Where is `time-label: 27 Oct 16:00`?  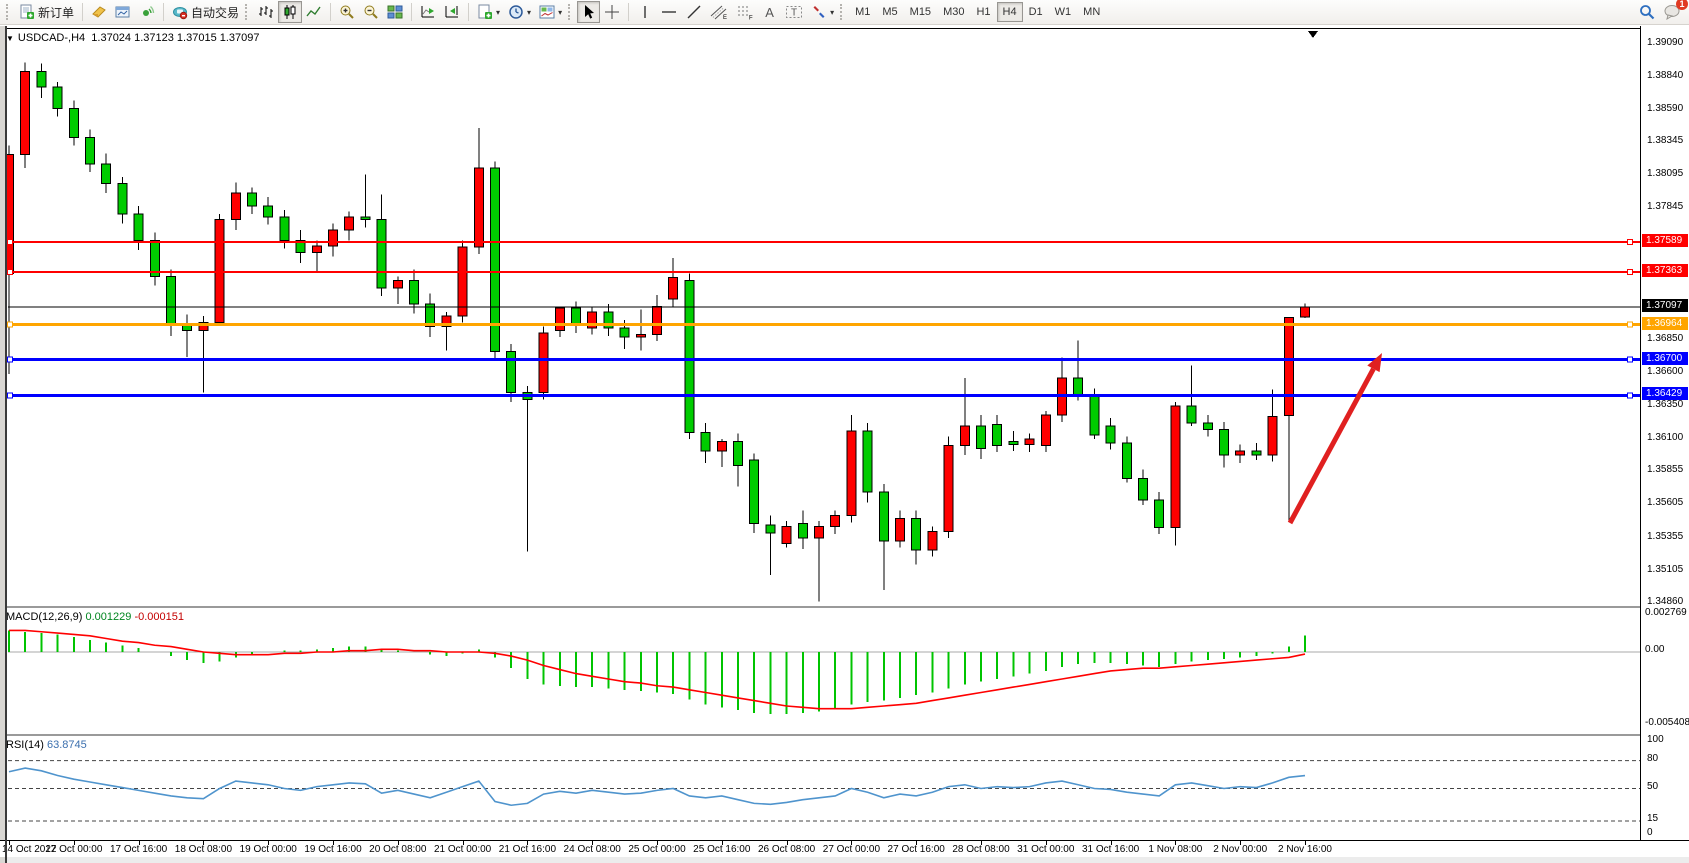
time-label: 27 Oct 16:00 is located at coordinates (916, 849).